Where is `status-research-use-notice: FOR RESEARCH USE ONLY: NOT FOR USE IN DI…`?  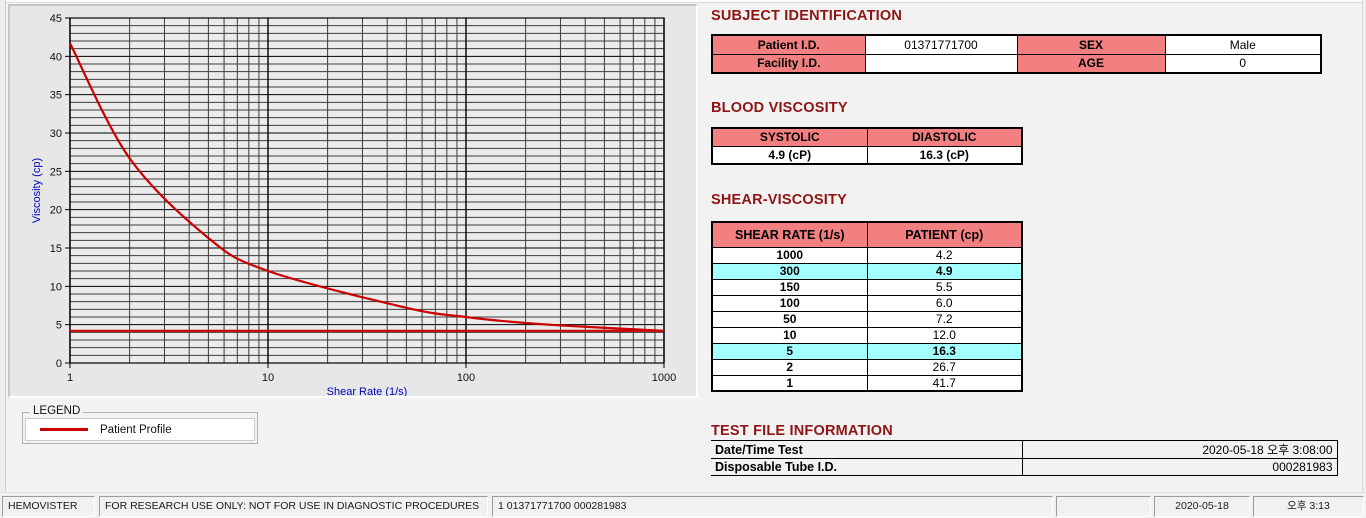 status-research-use-notice: FOR RESEARCH USE ONLY: NOT FOR USE IN DI… is located at coordinates (293, 506).